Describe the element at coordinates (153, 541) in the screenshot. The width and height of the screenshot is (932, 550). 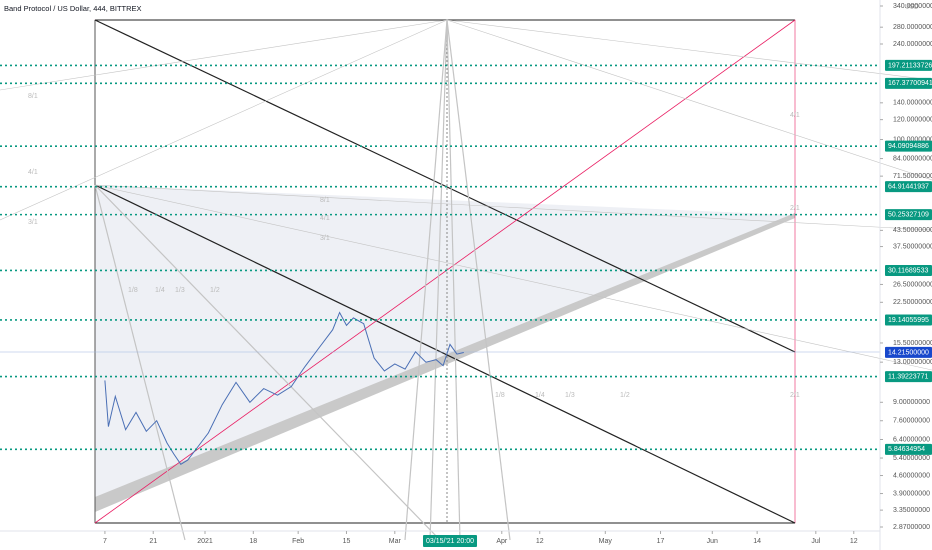
I see `x-tick-label: 21` at that location.